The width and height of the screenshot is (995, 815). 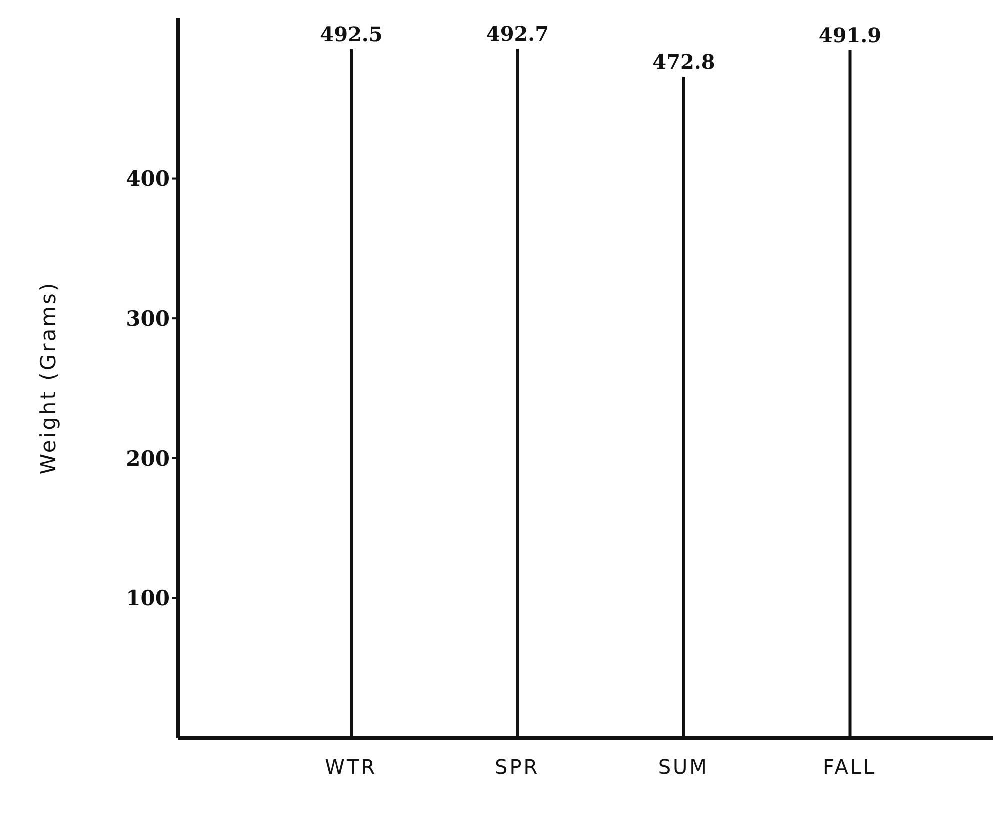 What do you see at coordinates (148, 458) in the screenshot?
I see `y-tick-label: 200` at bounding box center [148, 458].